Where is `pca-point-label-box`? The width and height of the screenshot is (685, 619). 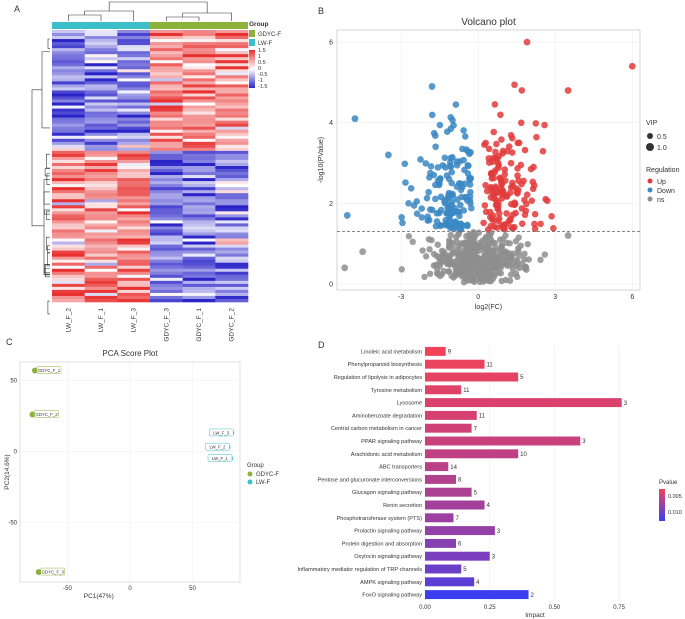 pca-point-label-box is located at coordinates (220, 458).